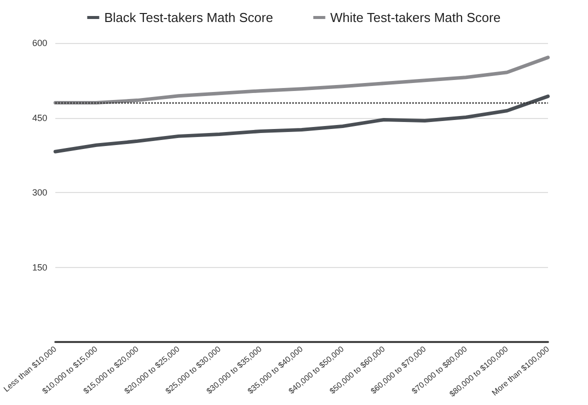  What do you see at coordinates (40, 193) in the screenshot?
I see `y-tick-label: 300` at bounding box center [40, 193].